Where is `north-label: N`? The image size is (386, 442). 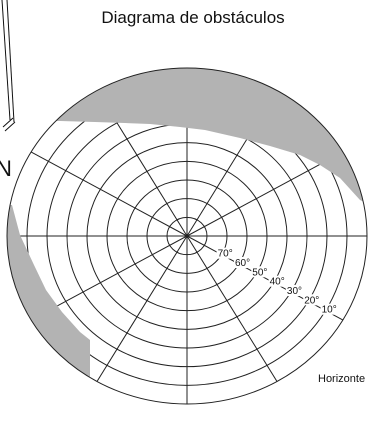
north-label: N is located at coordinates (6, 168).